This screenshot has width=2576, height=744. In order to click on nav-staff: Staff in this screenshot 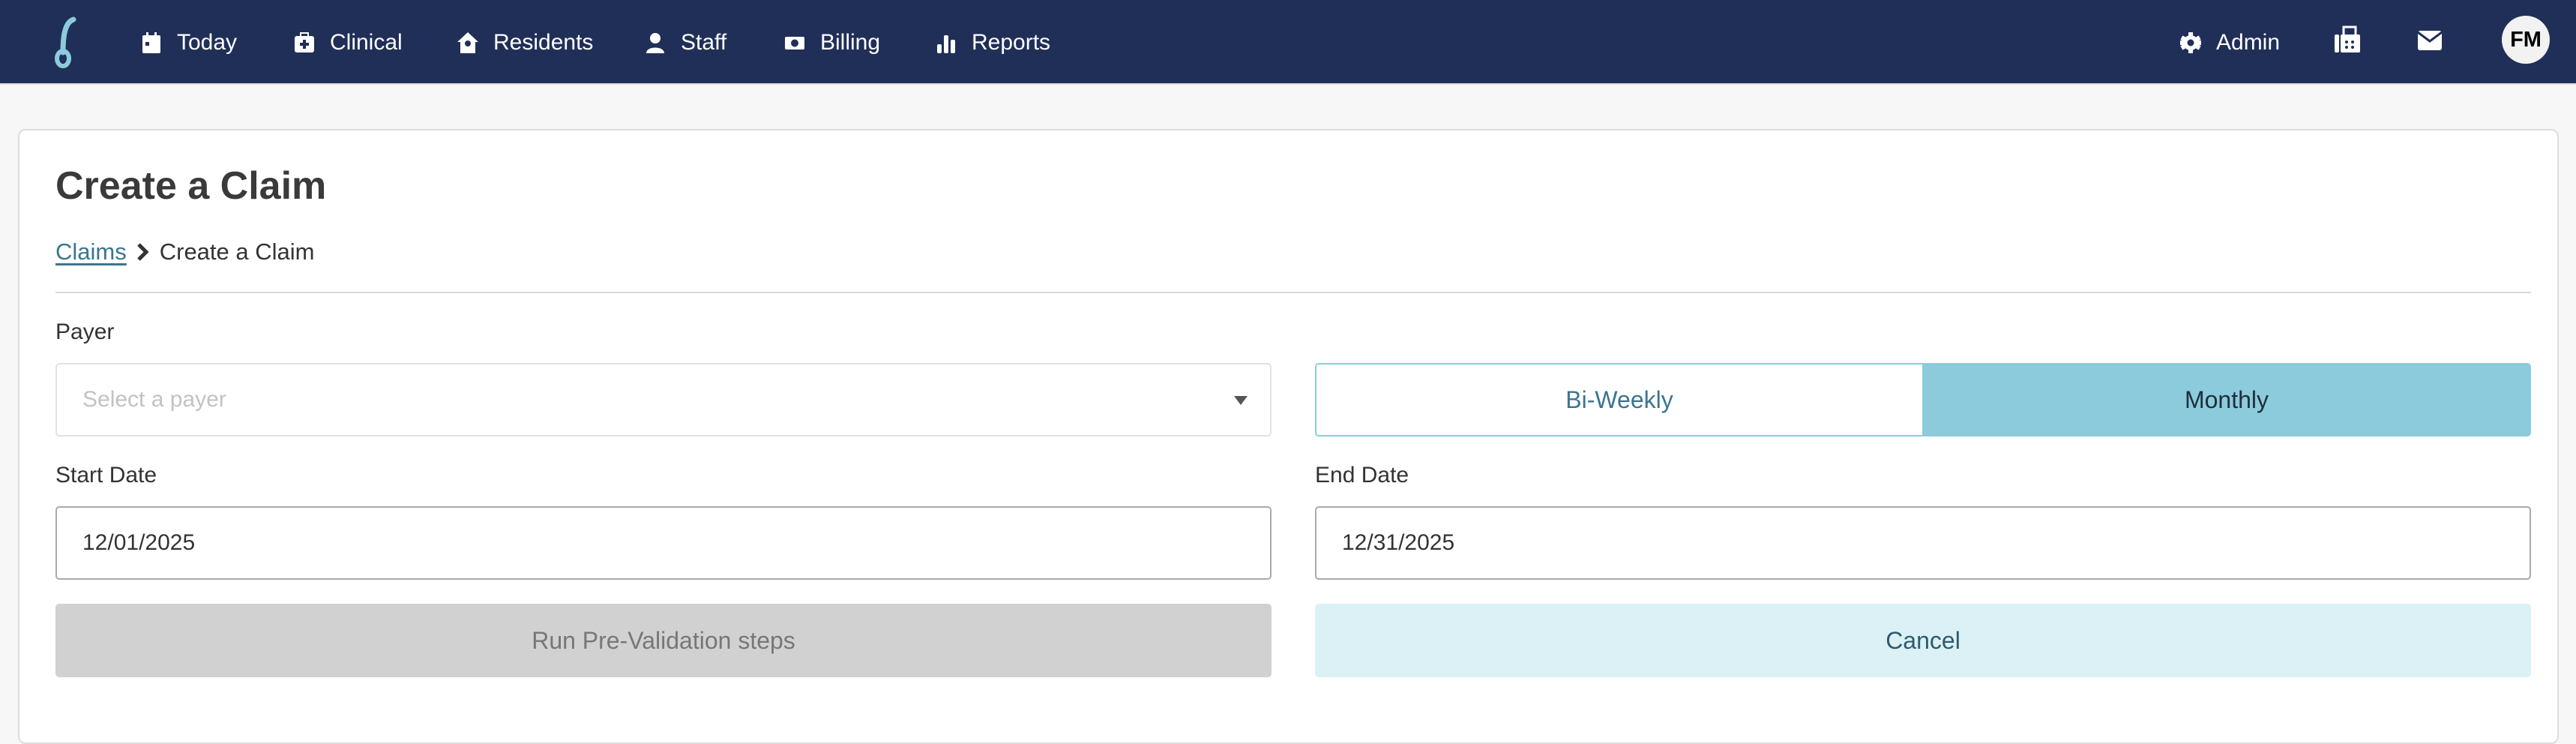, I will do `click(684, 42)`.